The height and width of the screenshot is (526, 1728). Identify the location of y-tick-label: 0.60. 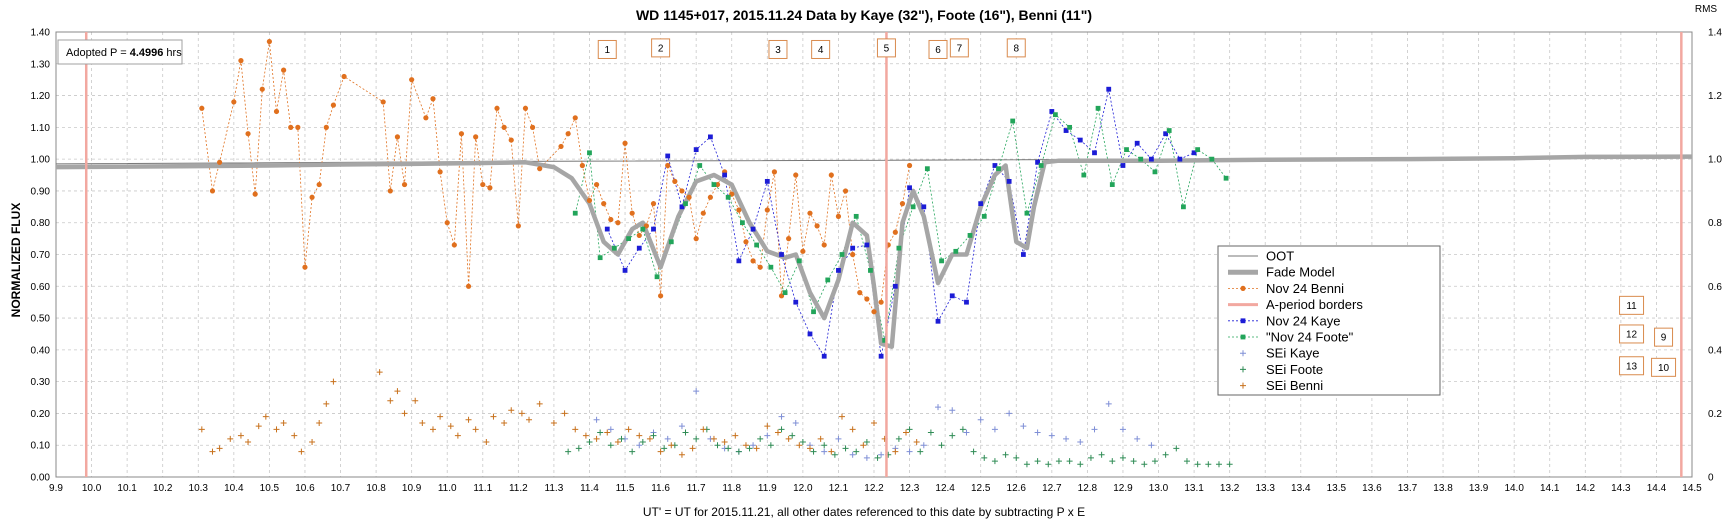
(41, 287).